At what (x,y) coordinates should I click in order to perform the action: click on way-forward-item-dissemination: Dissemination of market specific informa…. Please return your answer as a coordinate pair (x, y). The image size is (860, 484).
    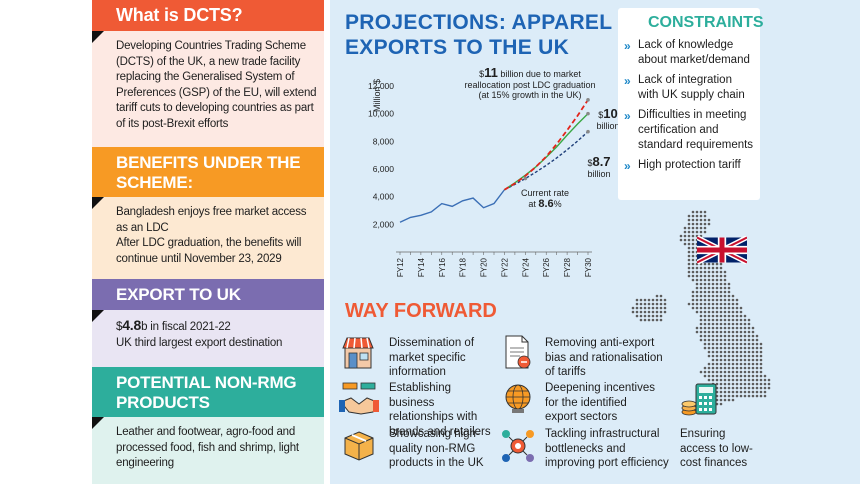
    Looking at the image, I should click on (432, 357).